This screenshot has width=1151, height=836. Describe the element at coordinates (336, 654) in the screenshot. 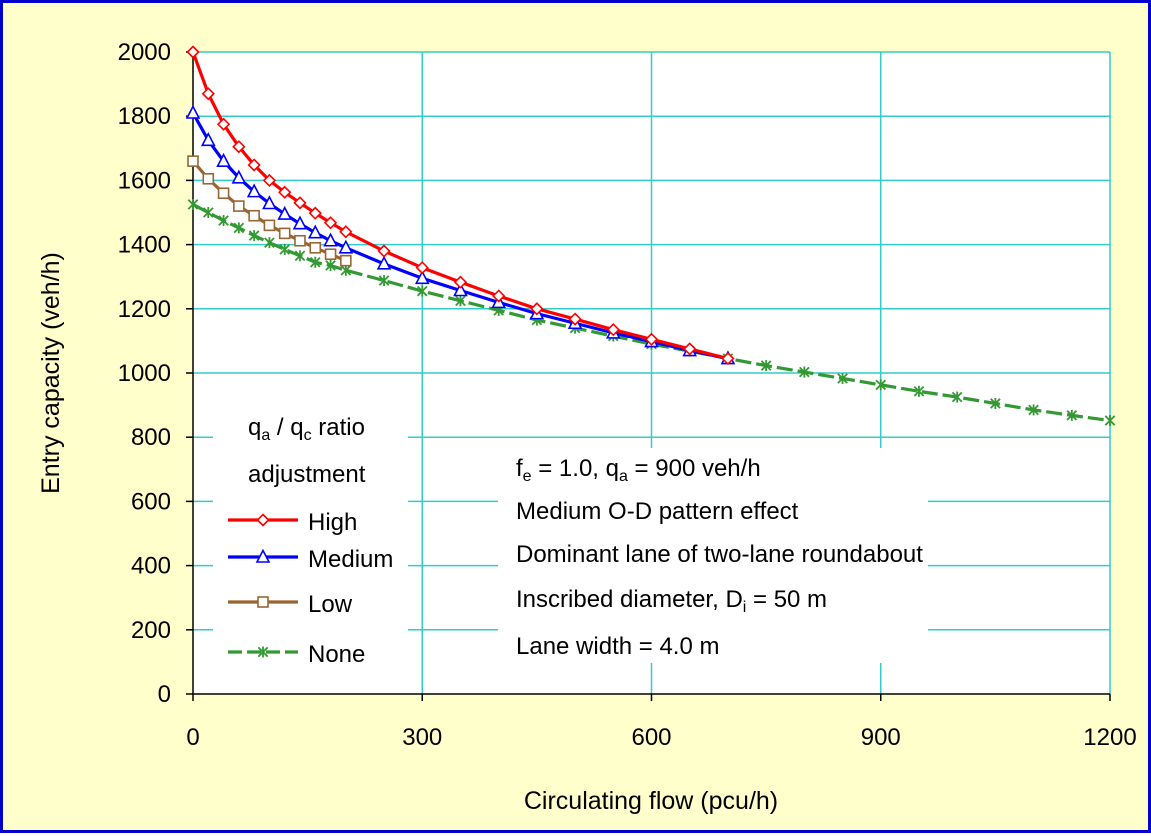

I see `legend-label: None` at that location.